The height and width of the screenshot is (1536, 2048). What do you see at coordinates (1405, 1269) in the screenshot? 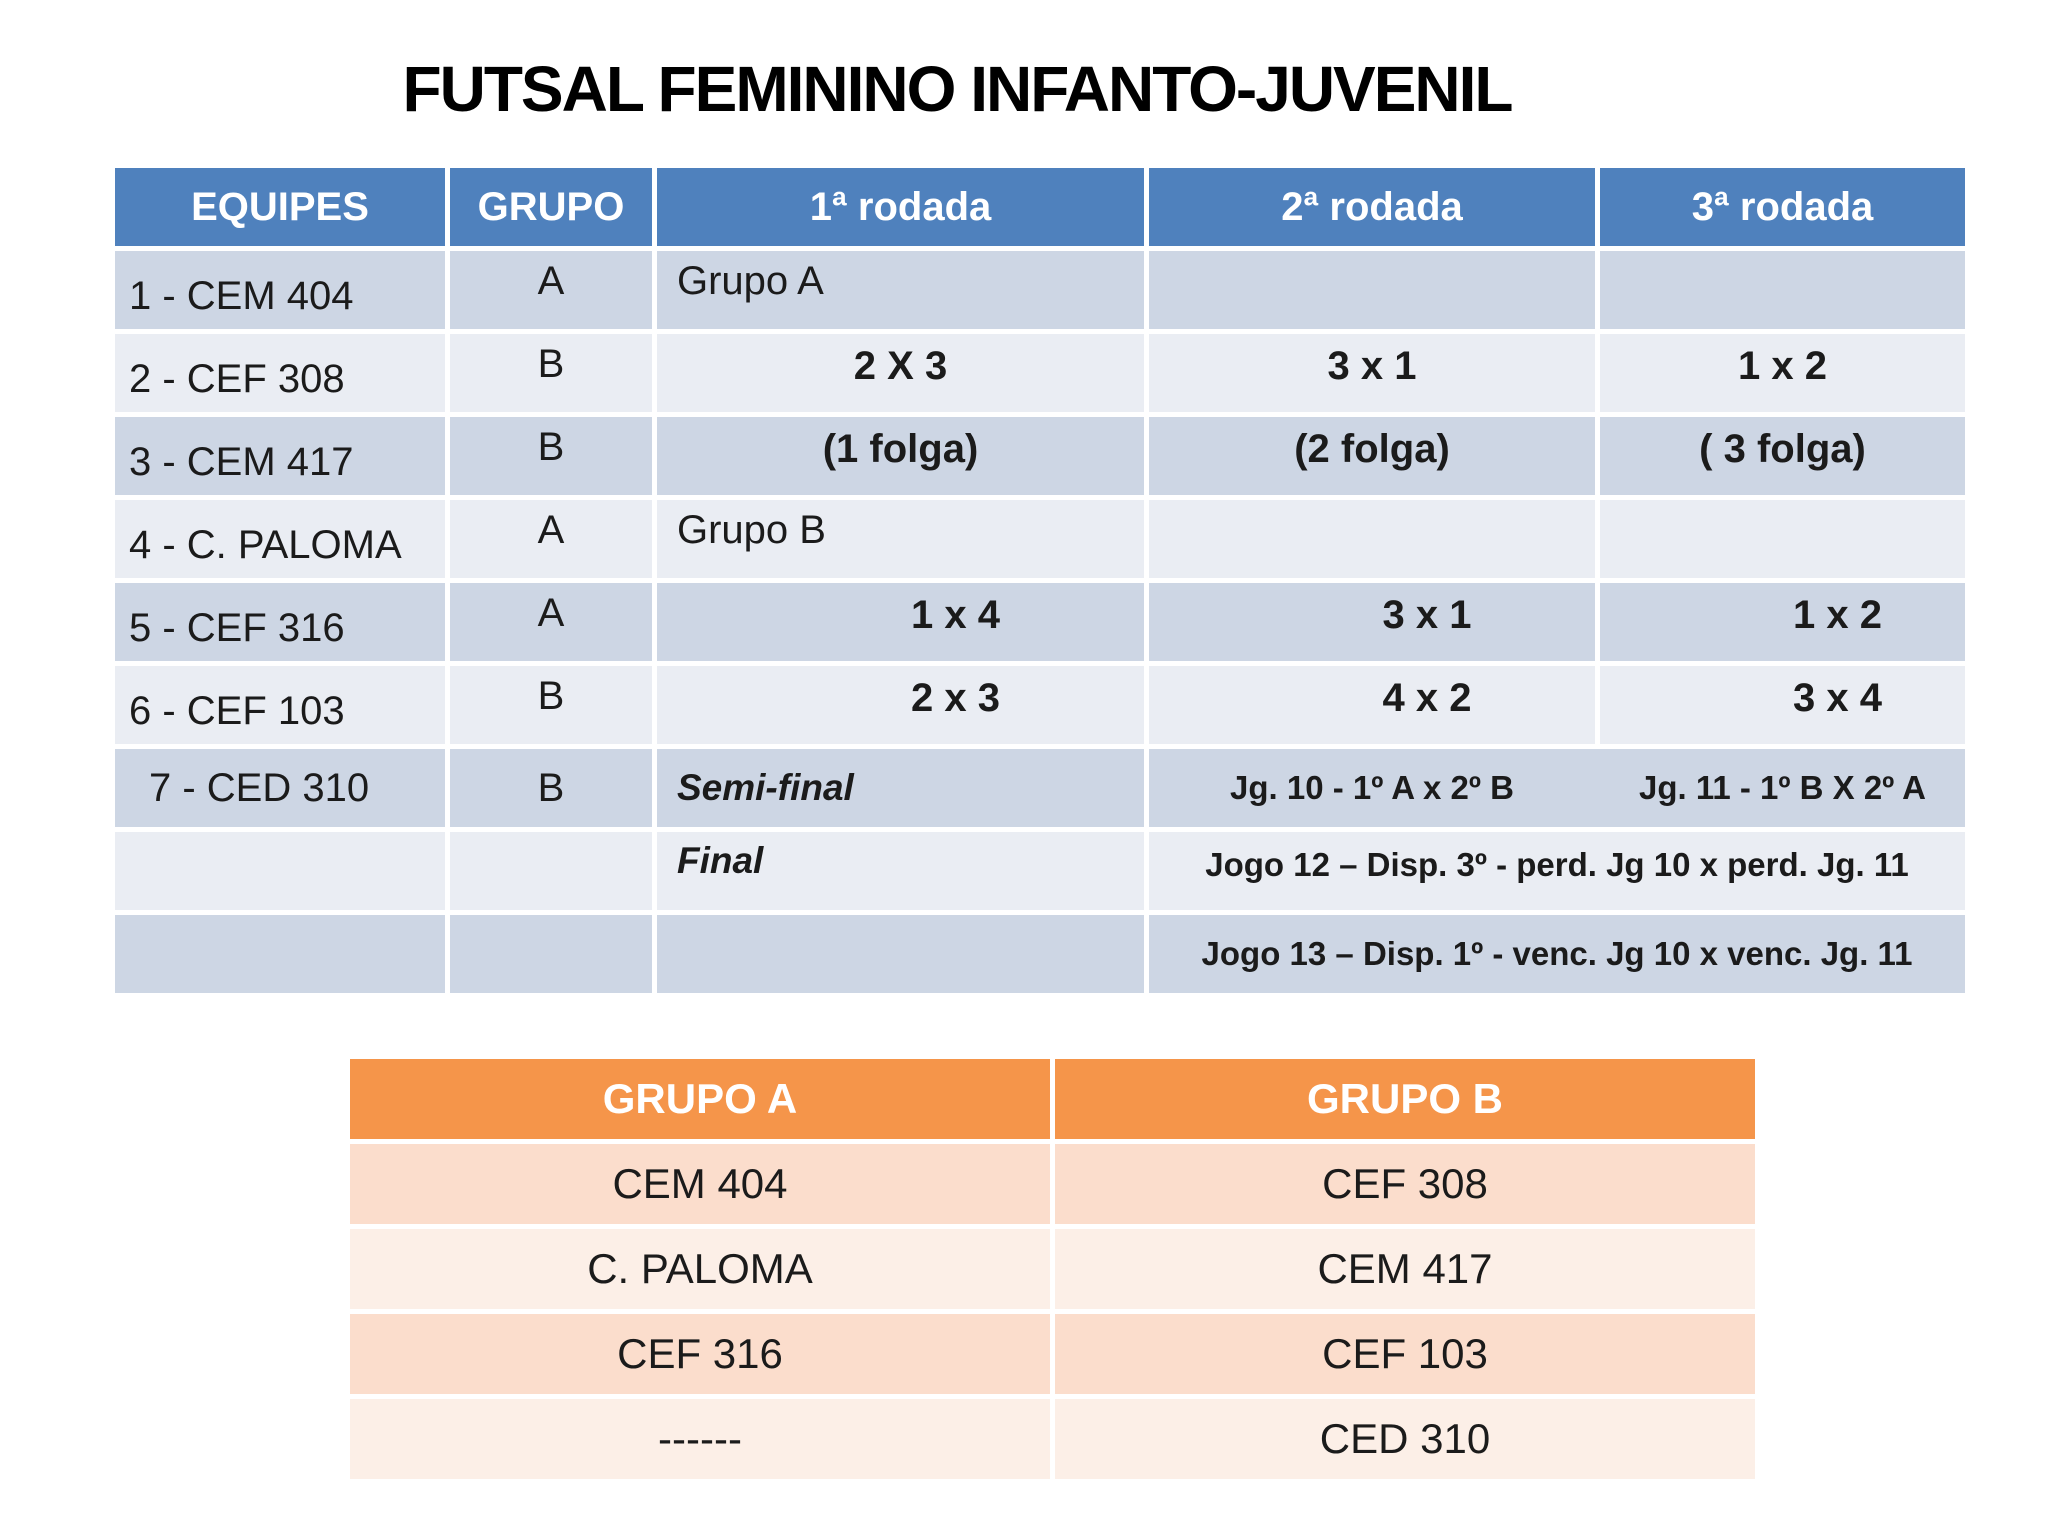
I see `group-b-team: CEM 417` at bounding box center [1405, 1269].